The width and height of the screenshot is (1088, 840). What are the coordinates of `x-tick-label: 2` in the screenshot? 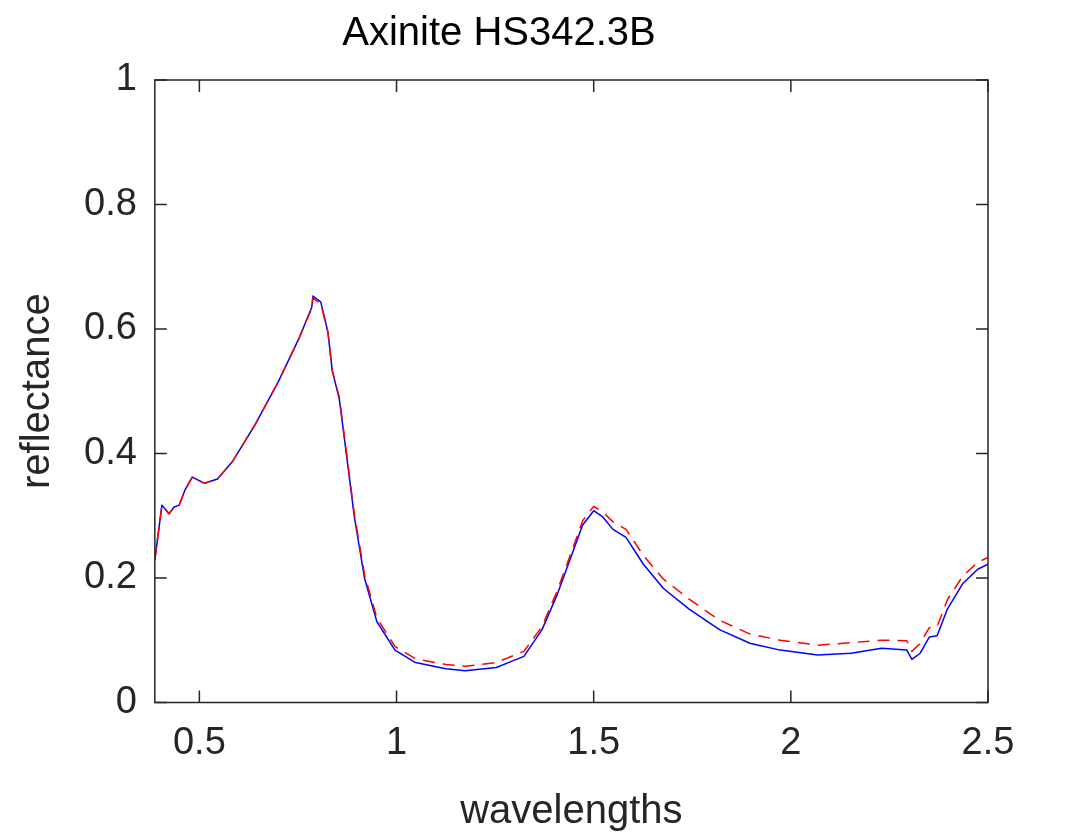 It's located at (791, 740).